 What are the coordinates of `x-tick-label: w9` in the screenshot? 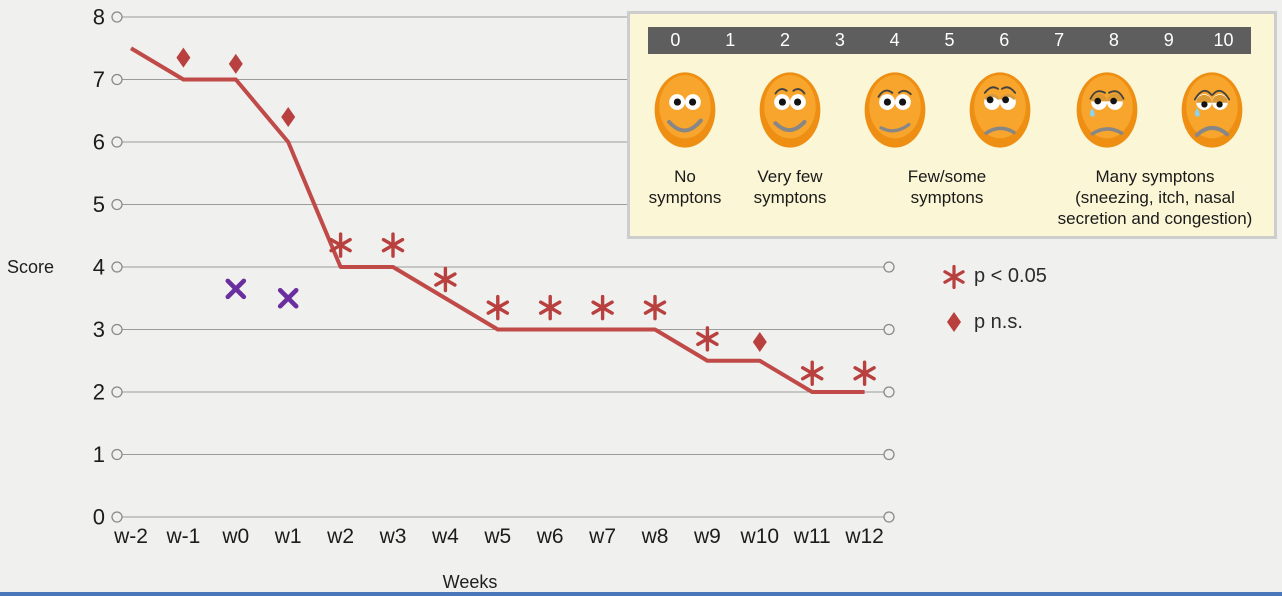 It's located at (707, 536).